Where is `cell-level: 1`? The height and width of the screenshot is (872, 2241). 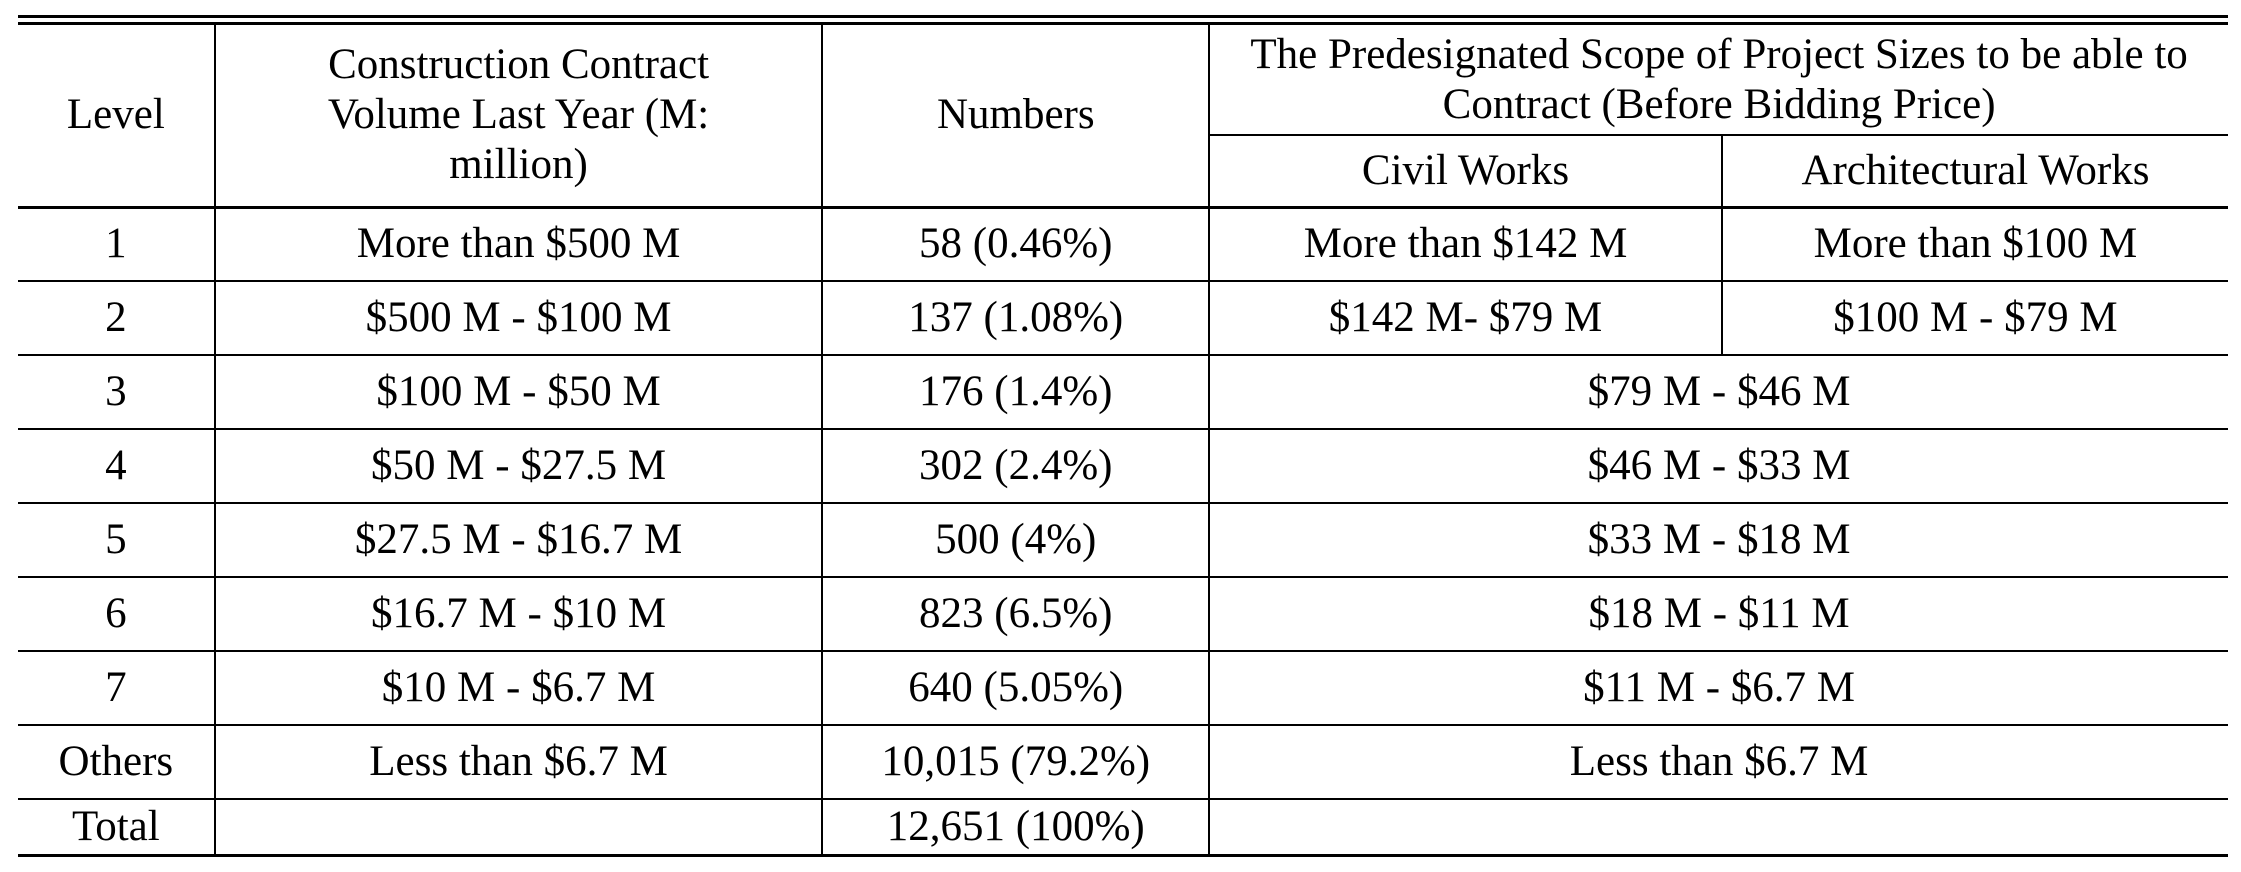
cell-level: 1 is located at coordinates (116, 244).